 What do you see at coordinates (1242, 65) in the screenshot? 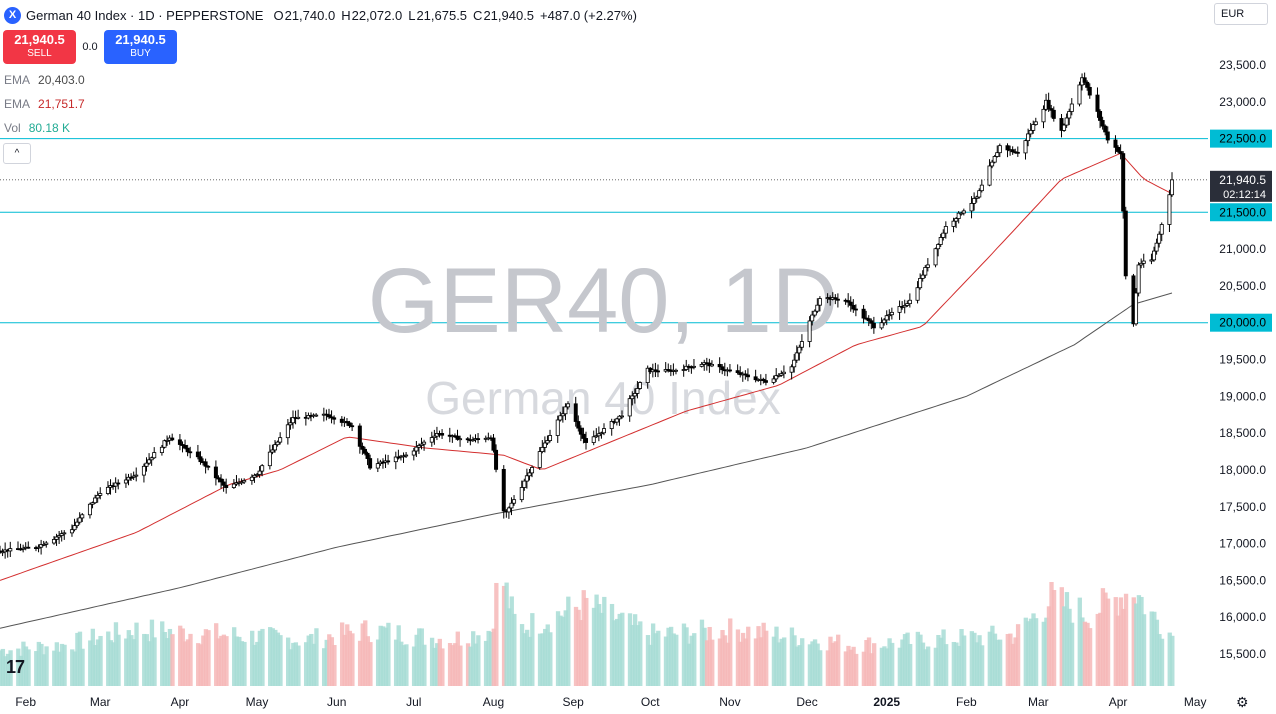
I see `price-tick-label: 23,500.0` at bounding box center [1242, 65].